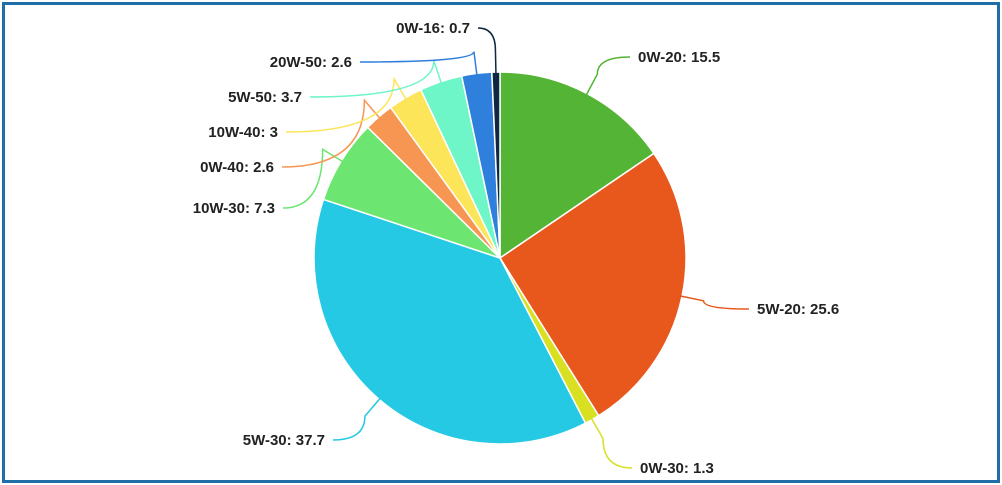 The image size is (1002, 485). What do you see at coordinates (284, 440) in the screenshot?
I see `data-label-5w-30: 5W-30: 37.7` at bounding box center [284, 440].